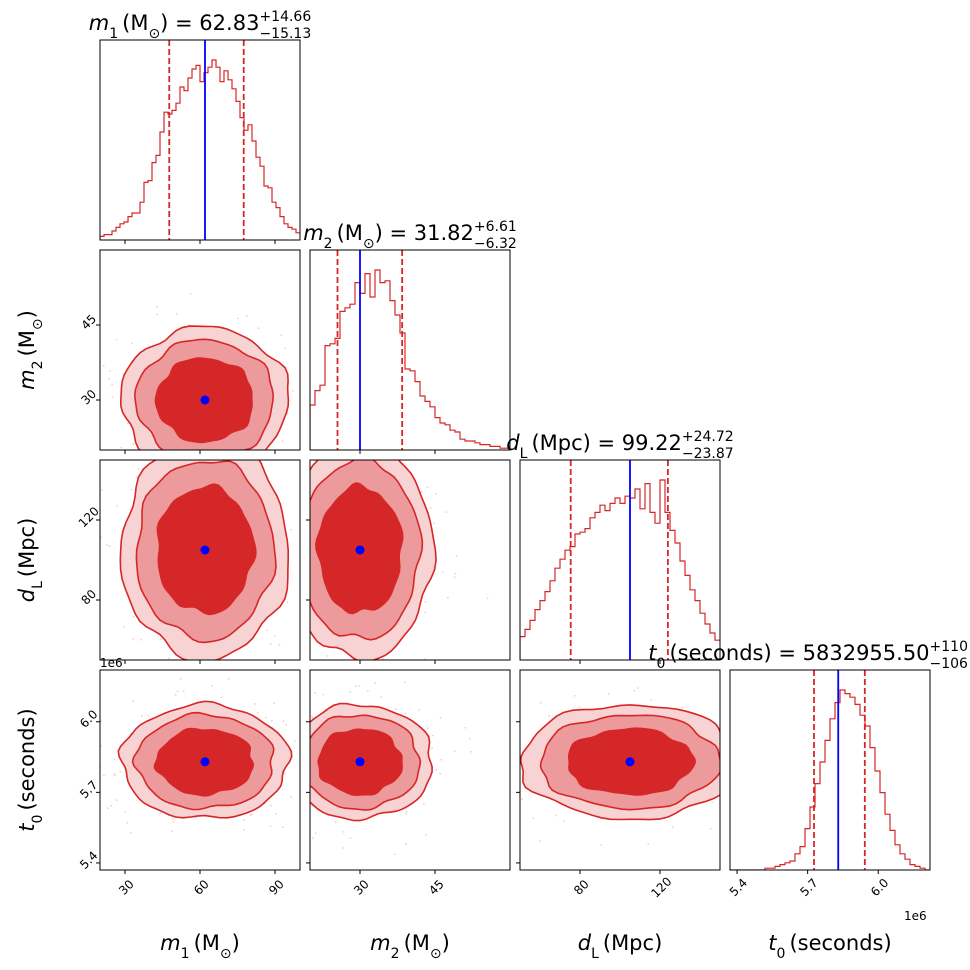 Image resolution: width=970 pixels, height=970 pixels. I want to click on x-tick-label: 45, so click(436, 887).